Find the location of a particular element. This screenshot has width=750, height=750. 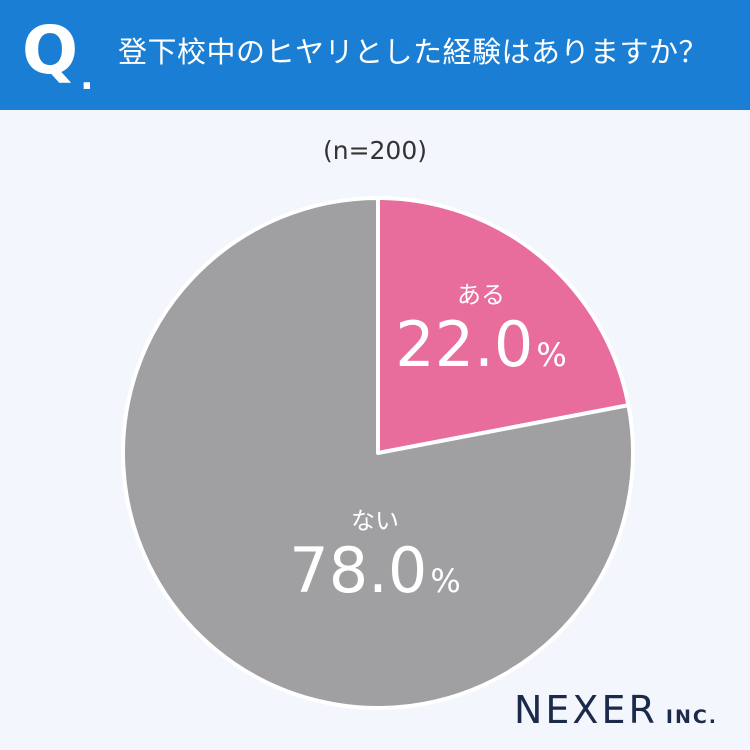

logo-suffix: INC. is located at coordinates (692, 717).